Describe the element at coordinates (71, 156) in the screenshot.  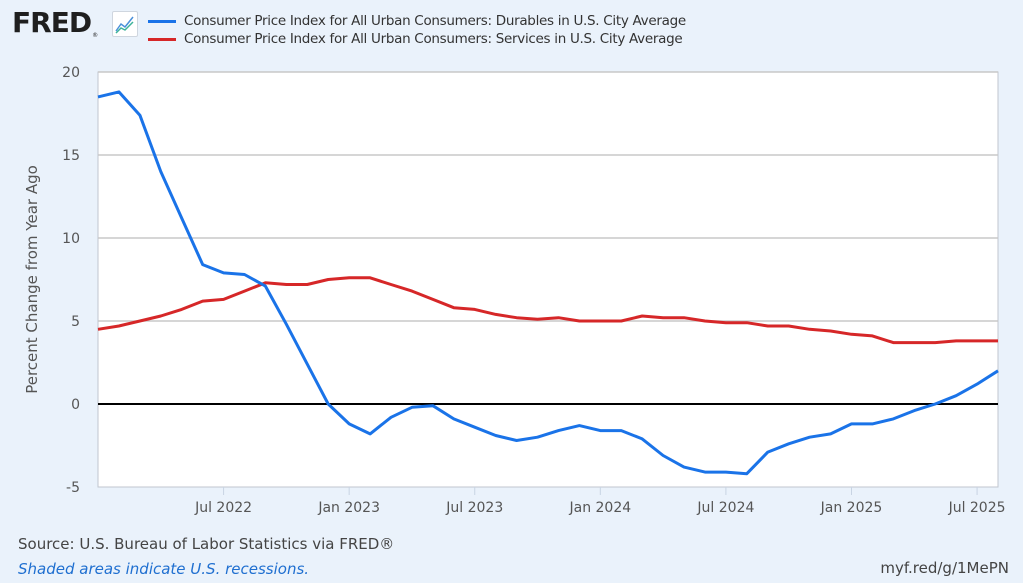
I see `y-tick-label: 15` at that location.